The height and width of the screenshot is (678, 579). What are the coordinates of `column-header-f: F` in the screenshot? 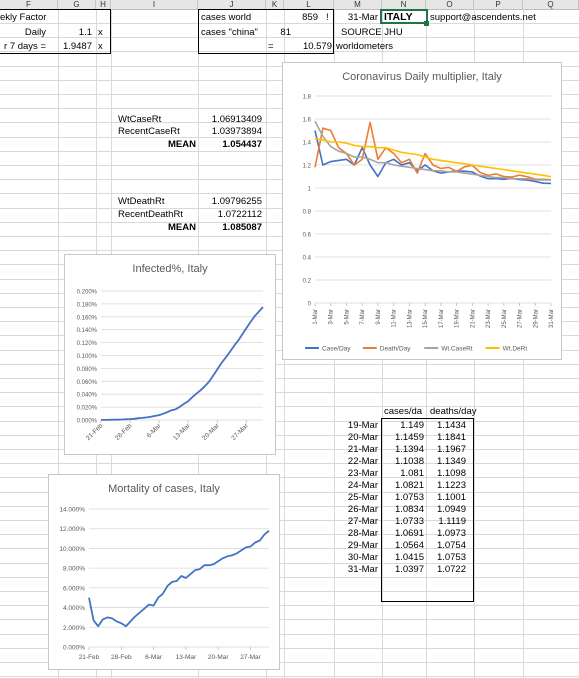 It's located at (29, 4).